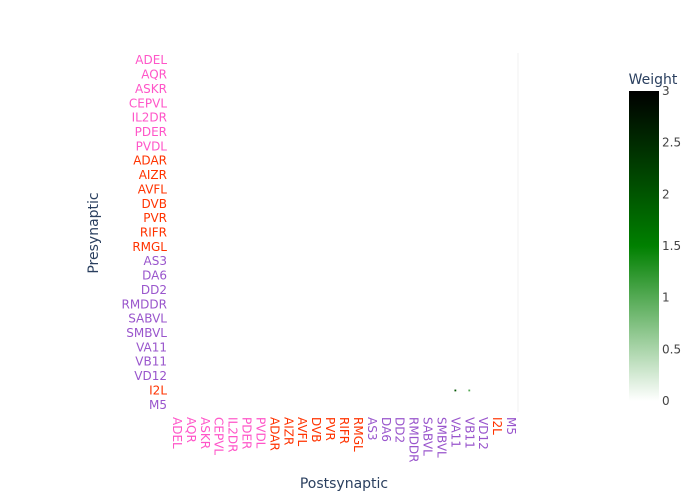 This screenshot has width=700, height=504. I want to click on x-tick-label-pder: PDER, so click(247, 433).